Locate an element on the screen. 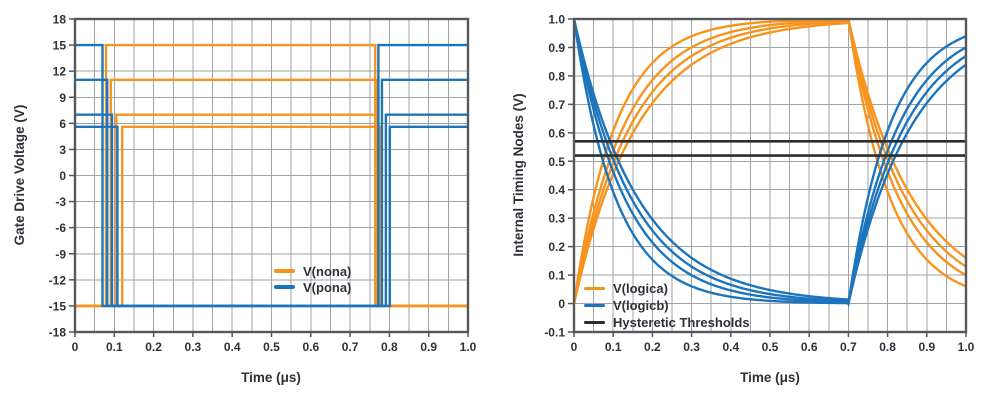  legend-item: V(logicb) is located at coordinates (667, 305).